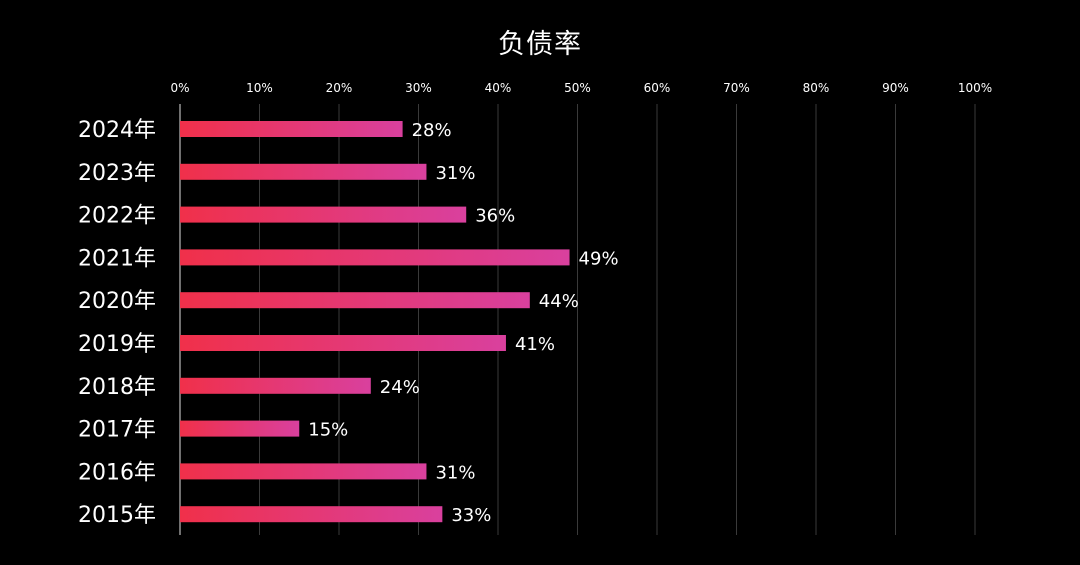  What do you see at coordinates (117, 387) in the screenshot?
I see `category-label: 2018年` at bounding box center [117, 387].